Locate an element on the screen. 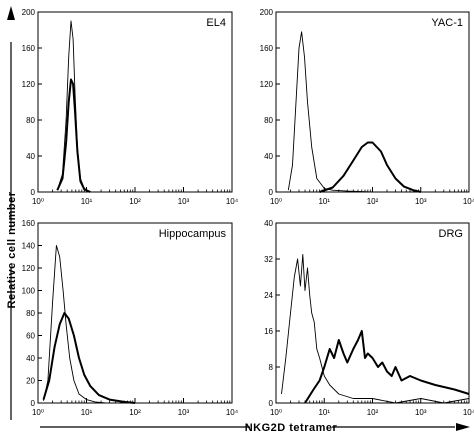  y-tick-label: 32 is located at coordinates (268, 259).